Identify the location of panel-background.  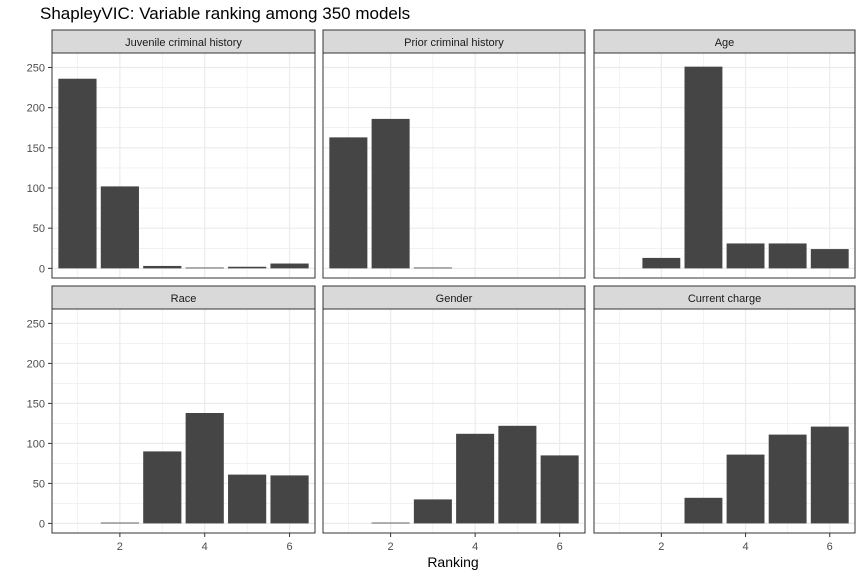
(724, 165).